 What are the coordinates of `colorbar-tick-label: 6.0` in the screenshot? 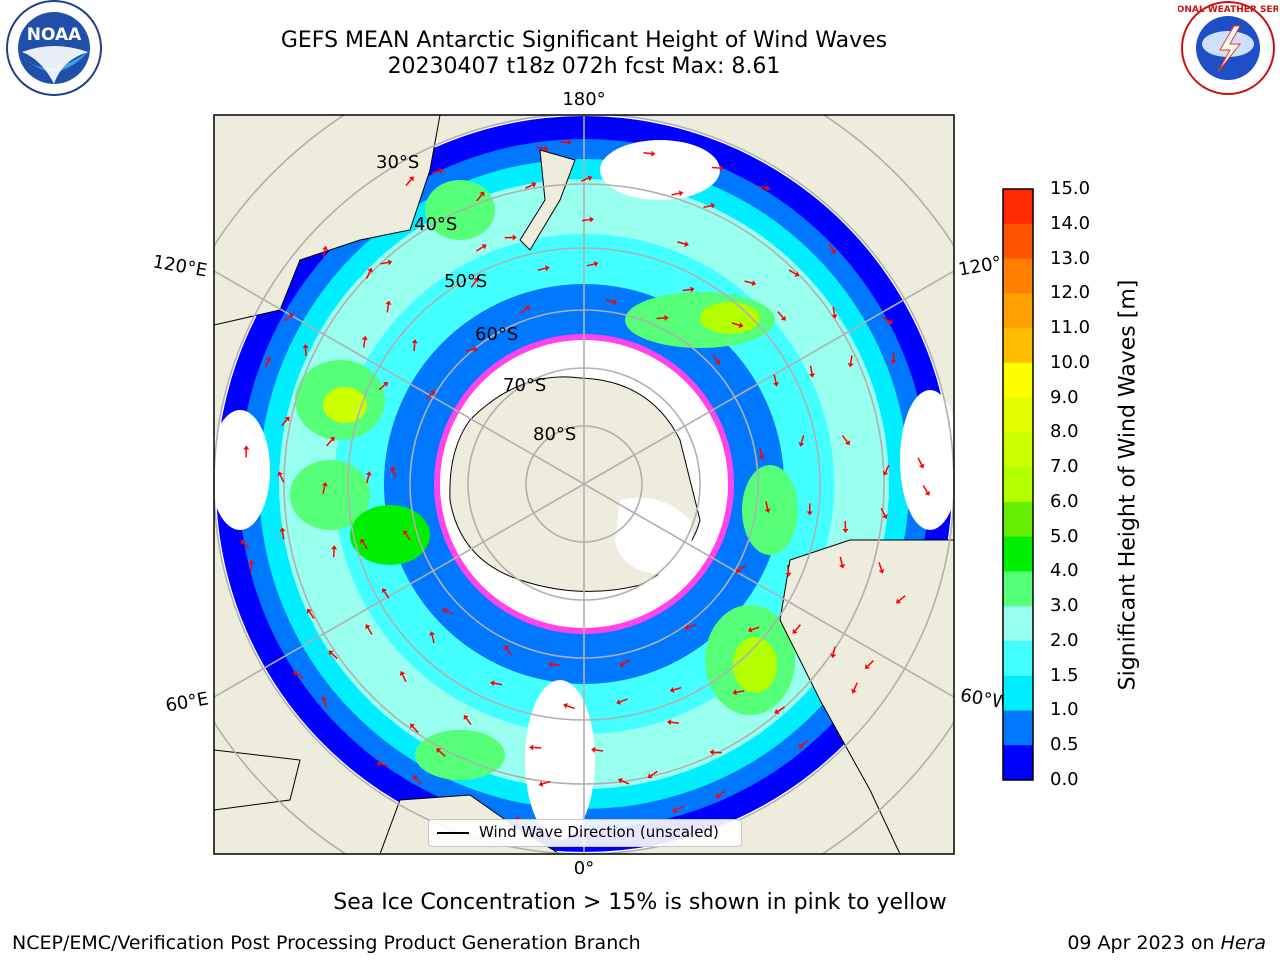 It's located at (1064, 501).